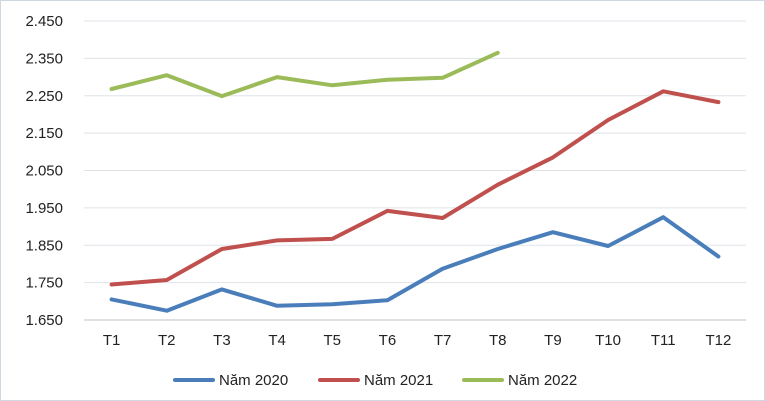 The image size is (765, 401). What do you see at coordinates (44, 96) in the screenshot?
I see `y-tick-label: 2.250` at bounding box center [44, 96].